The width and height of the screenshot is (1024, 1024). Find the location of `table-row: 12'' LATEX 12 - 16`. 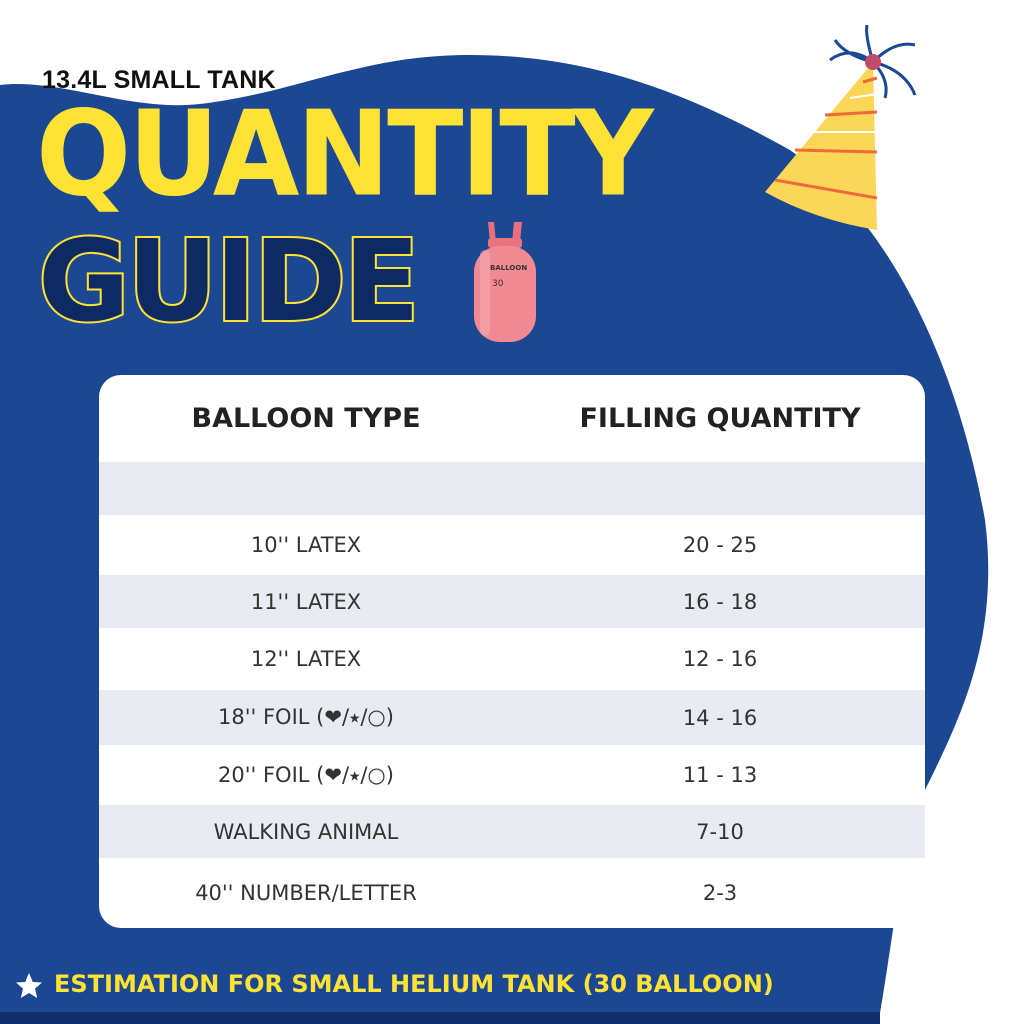

table-row: 12'' LATEX 12 - 16 is located at coordinates (512, 659).